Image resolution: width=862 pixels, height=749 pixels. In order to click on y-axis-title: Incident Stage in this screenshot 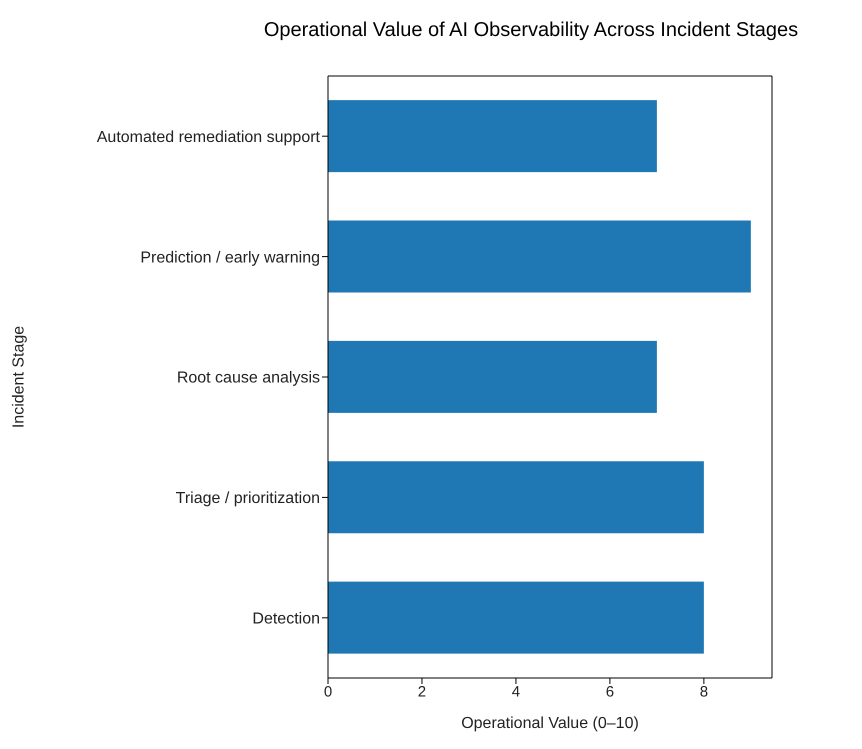, I will do `click(19, 377)`.